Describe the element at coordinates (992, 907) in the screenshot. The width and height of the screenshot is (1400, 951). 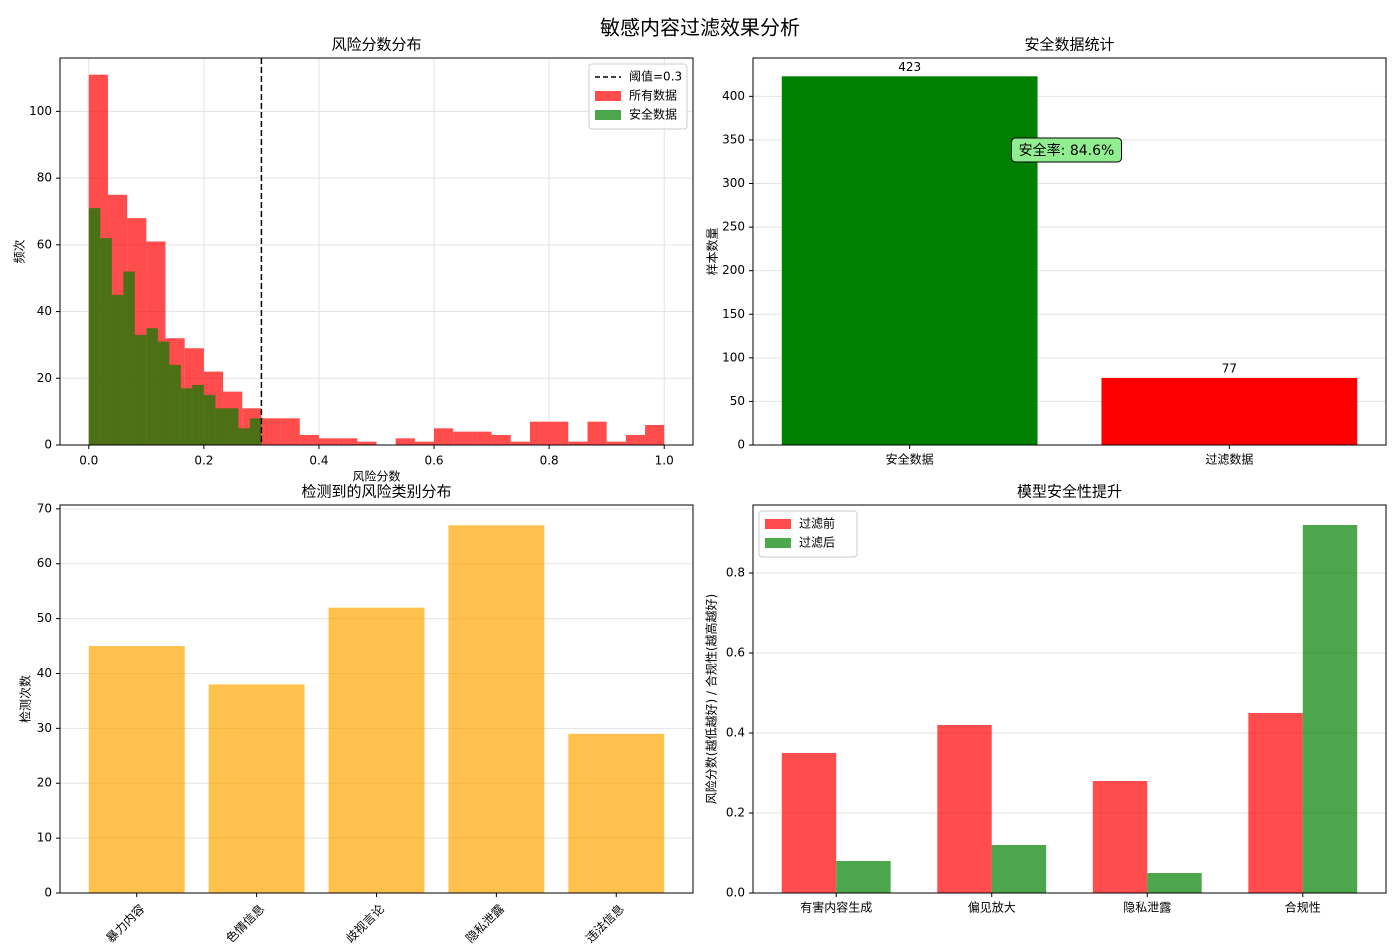
I see `x-tick-label: 偏见放大` at that location.